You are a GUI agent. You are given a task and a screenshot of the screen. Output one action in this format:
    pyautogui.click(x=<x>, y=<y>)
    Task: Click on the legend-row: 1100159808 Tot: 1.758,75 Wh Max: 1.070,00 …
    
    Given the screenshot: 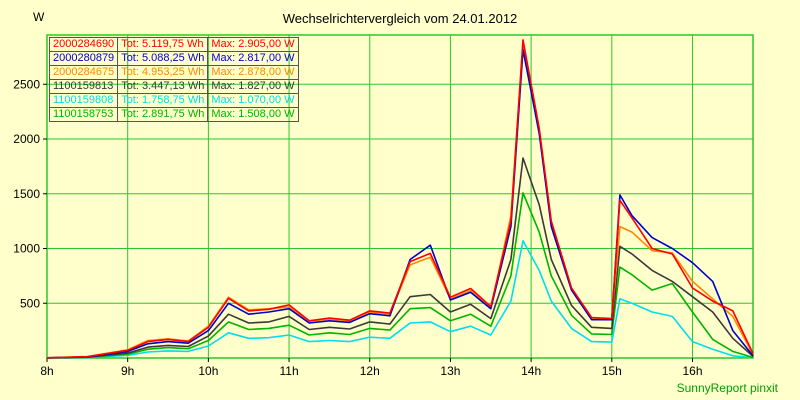 What is the action you would take?
    pyautogui.click(x=173, y=100)
    